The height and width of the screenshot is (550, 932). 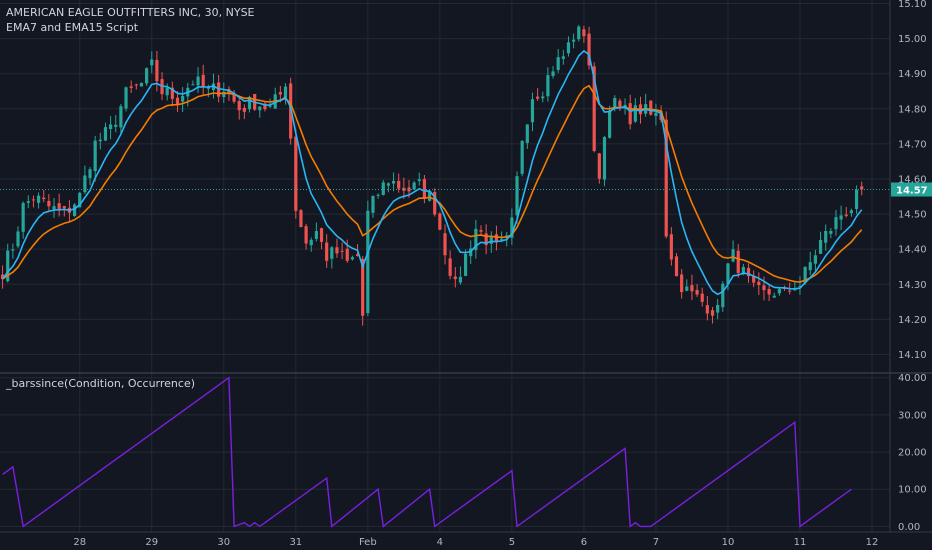 I want to click on indicator-legend-barssince: _barssince(Condition, Occurrence), so click(x=100, y=383).